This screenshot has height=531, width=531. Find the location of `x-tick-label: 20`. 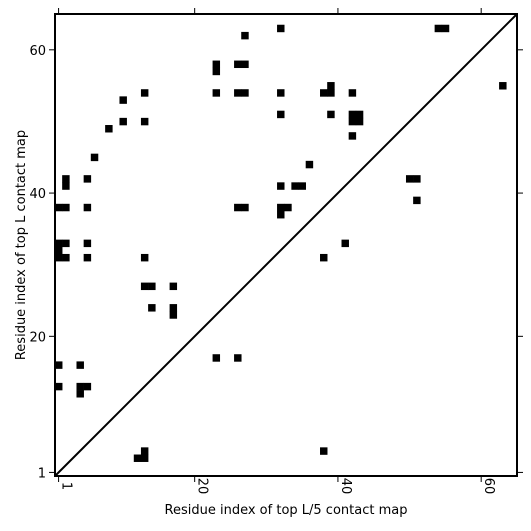

x-tick-label: 20 is located at coordinates (202, 486).